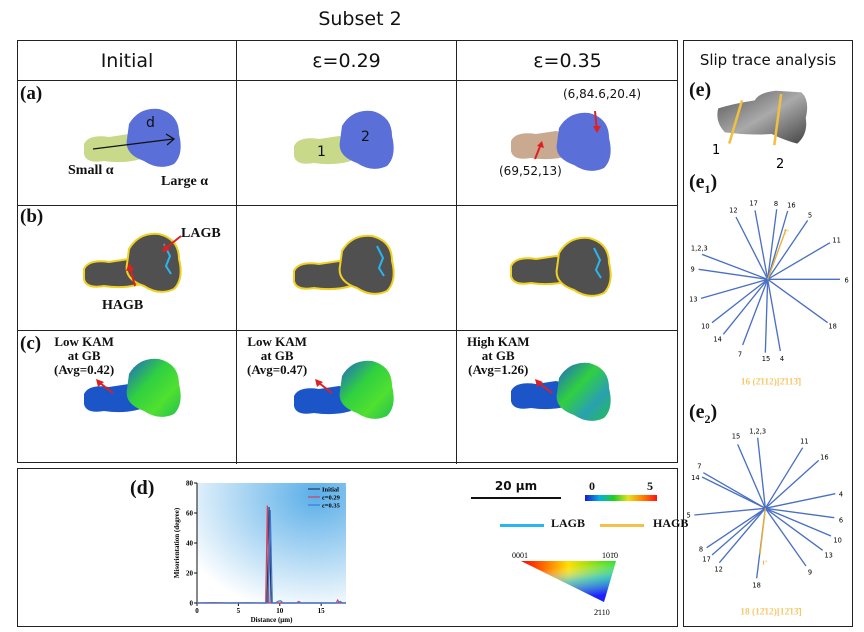  What do you see at coordinates (347, 61) in the screenshot?
I see `column-header-strain-029: ε=0.29` at bounding box center [347, 61].